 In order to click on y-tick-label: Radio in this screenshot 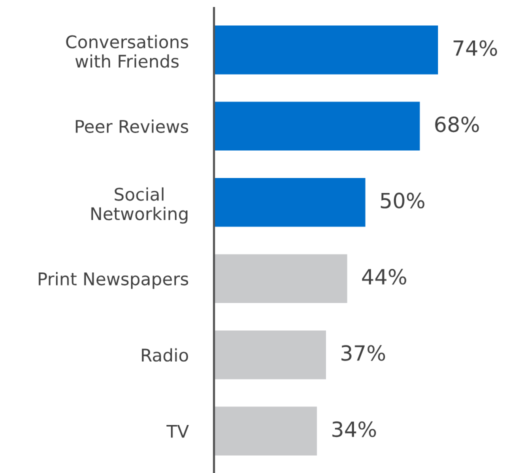, I will do `click(165, 355)`.